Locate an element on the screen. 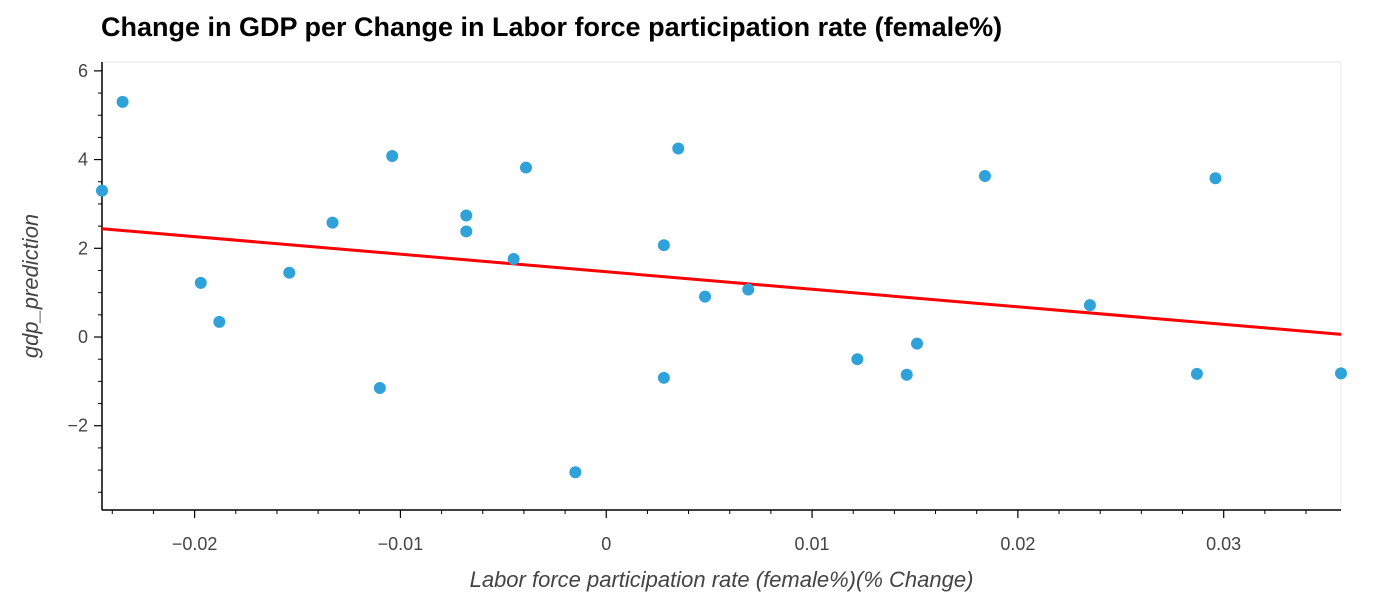 The height and width of the screenshot is (600, 1400). x-tick-label: −0.01 is located at coordinates (401, 544).